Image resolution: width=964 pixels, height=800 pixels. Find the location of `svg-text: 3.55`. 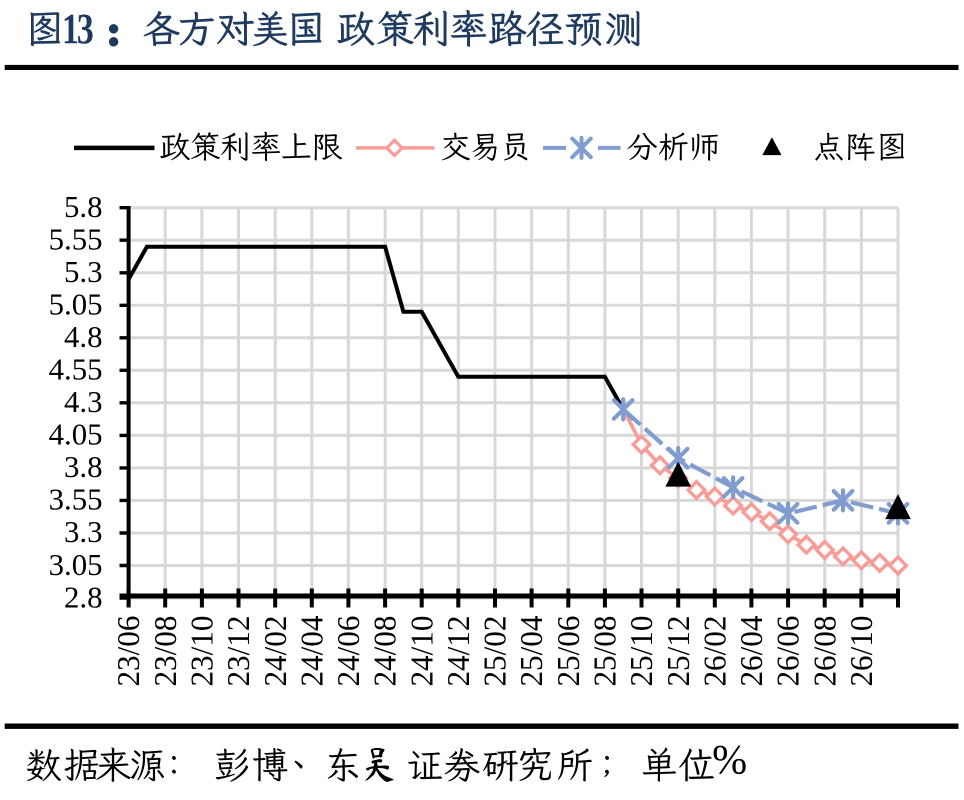

svg-text: 3.55 is located at coordinates (76, 500).